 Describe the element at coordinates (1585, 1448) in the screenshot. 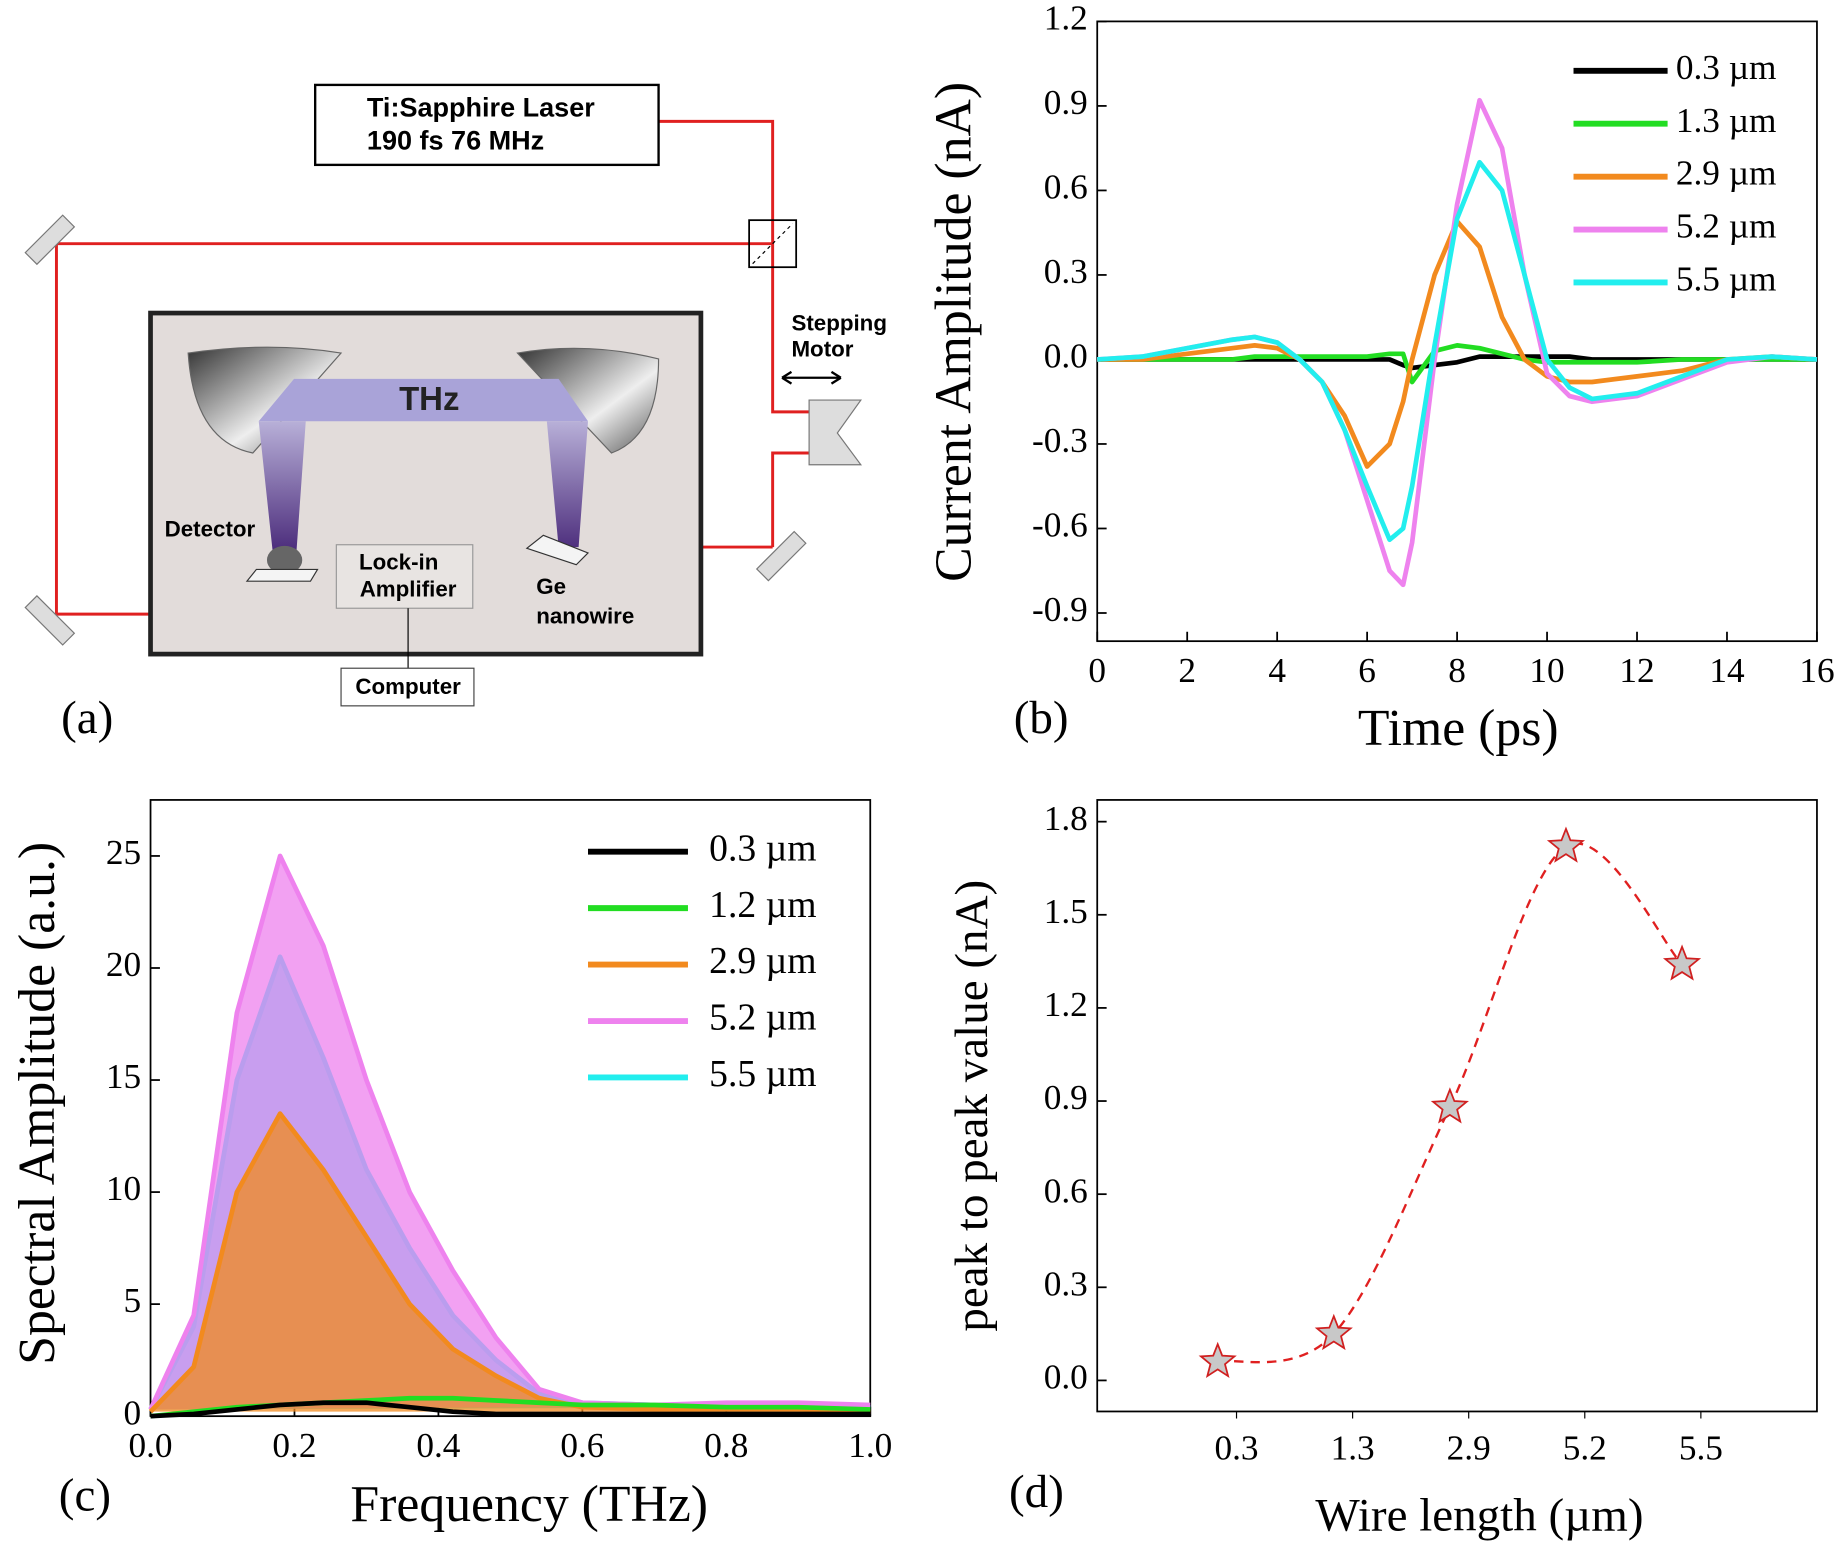

I see `x-tick-label: 5.2` at that location.